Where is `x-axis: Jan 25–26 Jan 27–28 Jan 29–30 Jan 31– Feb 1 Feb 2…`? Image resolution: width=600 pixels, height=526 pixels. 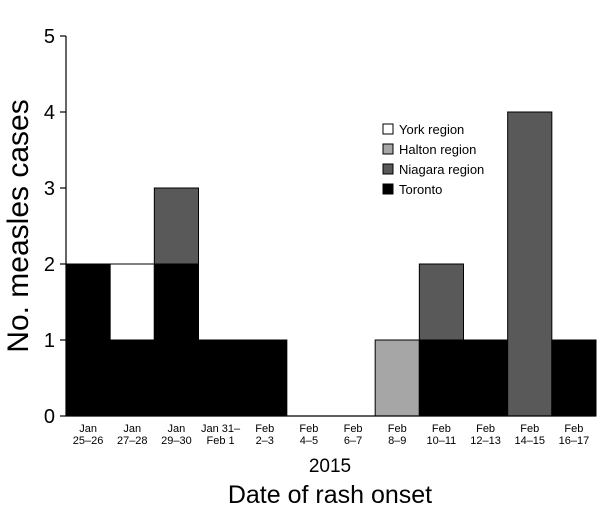
x-axis: Jan 25–26 Jan 27–28 Jan 29–30 Jan 31– Feb 1 Feb 2… is located at coordinates (331, 431).